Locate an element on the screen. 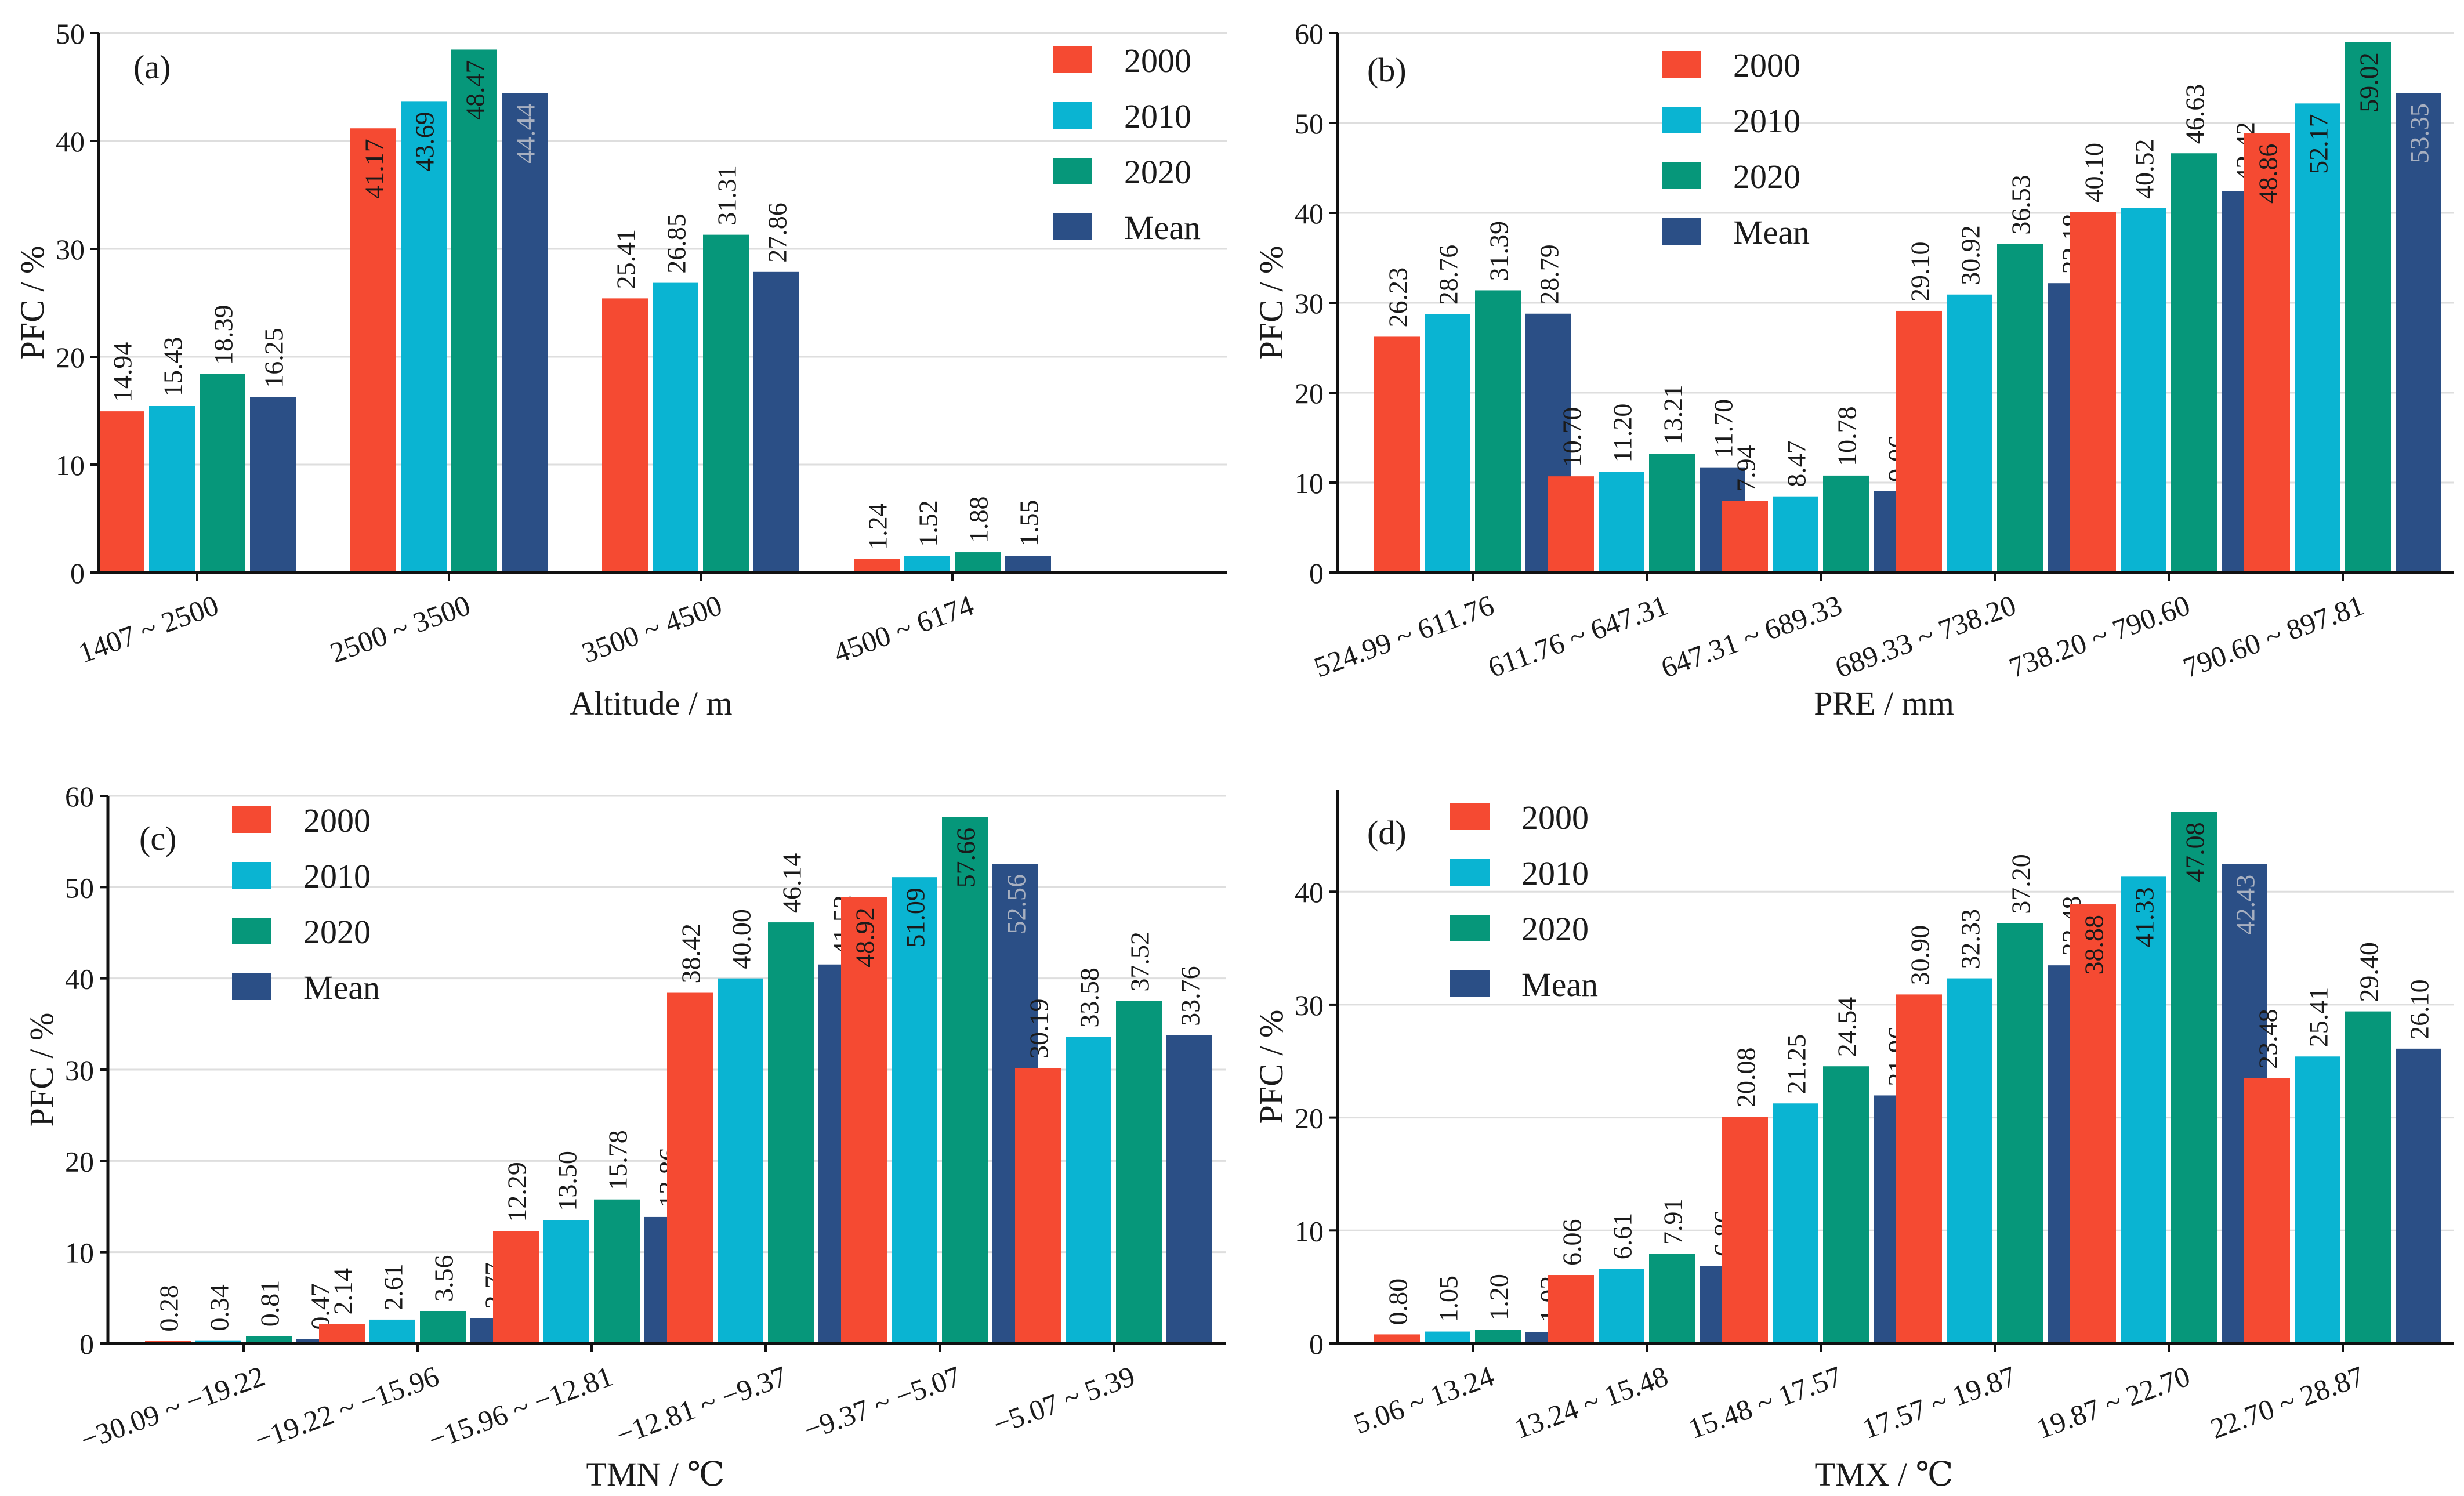  data-label: 1.88 is located at coordinates (979, 520).